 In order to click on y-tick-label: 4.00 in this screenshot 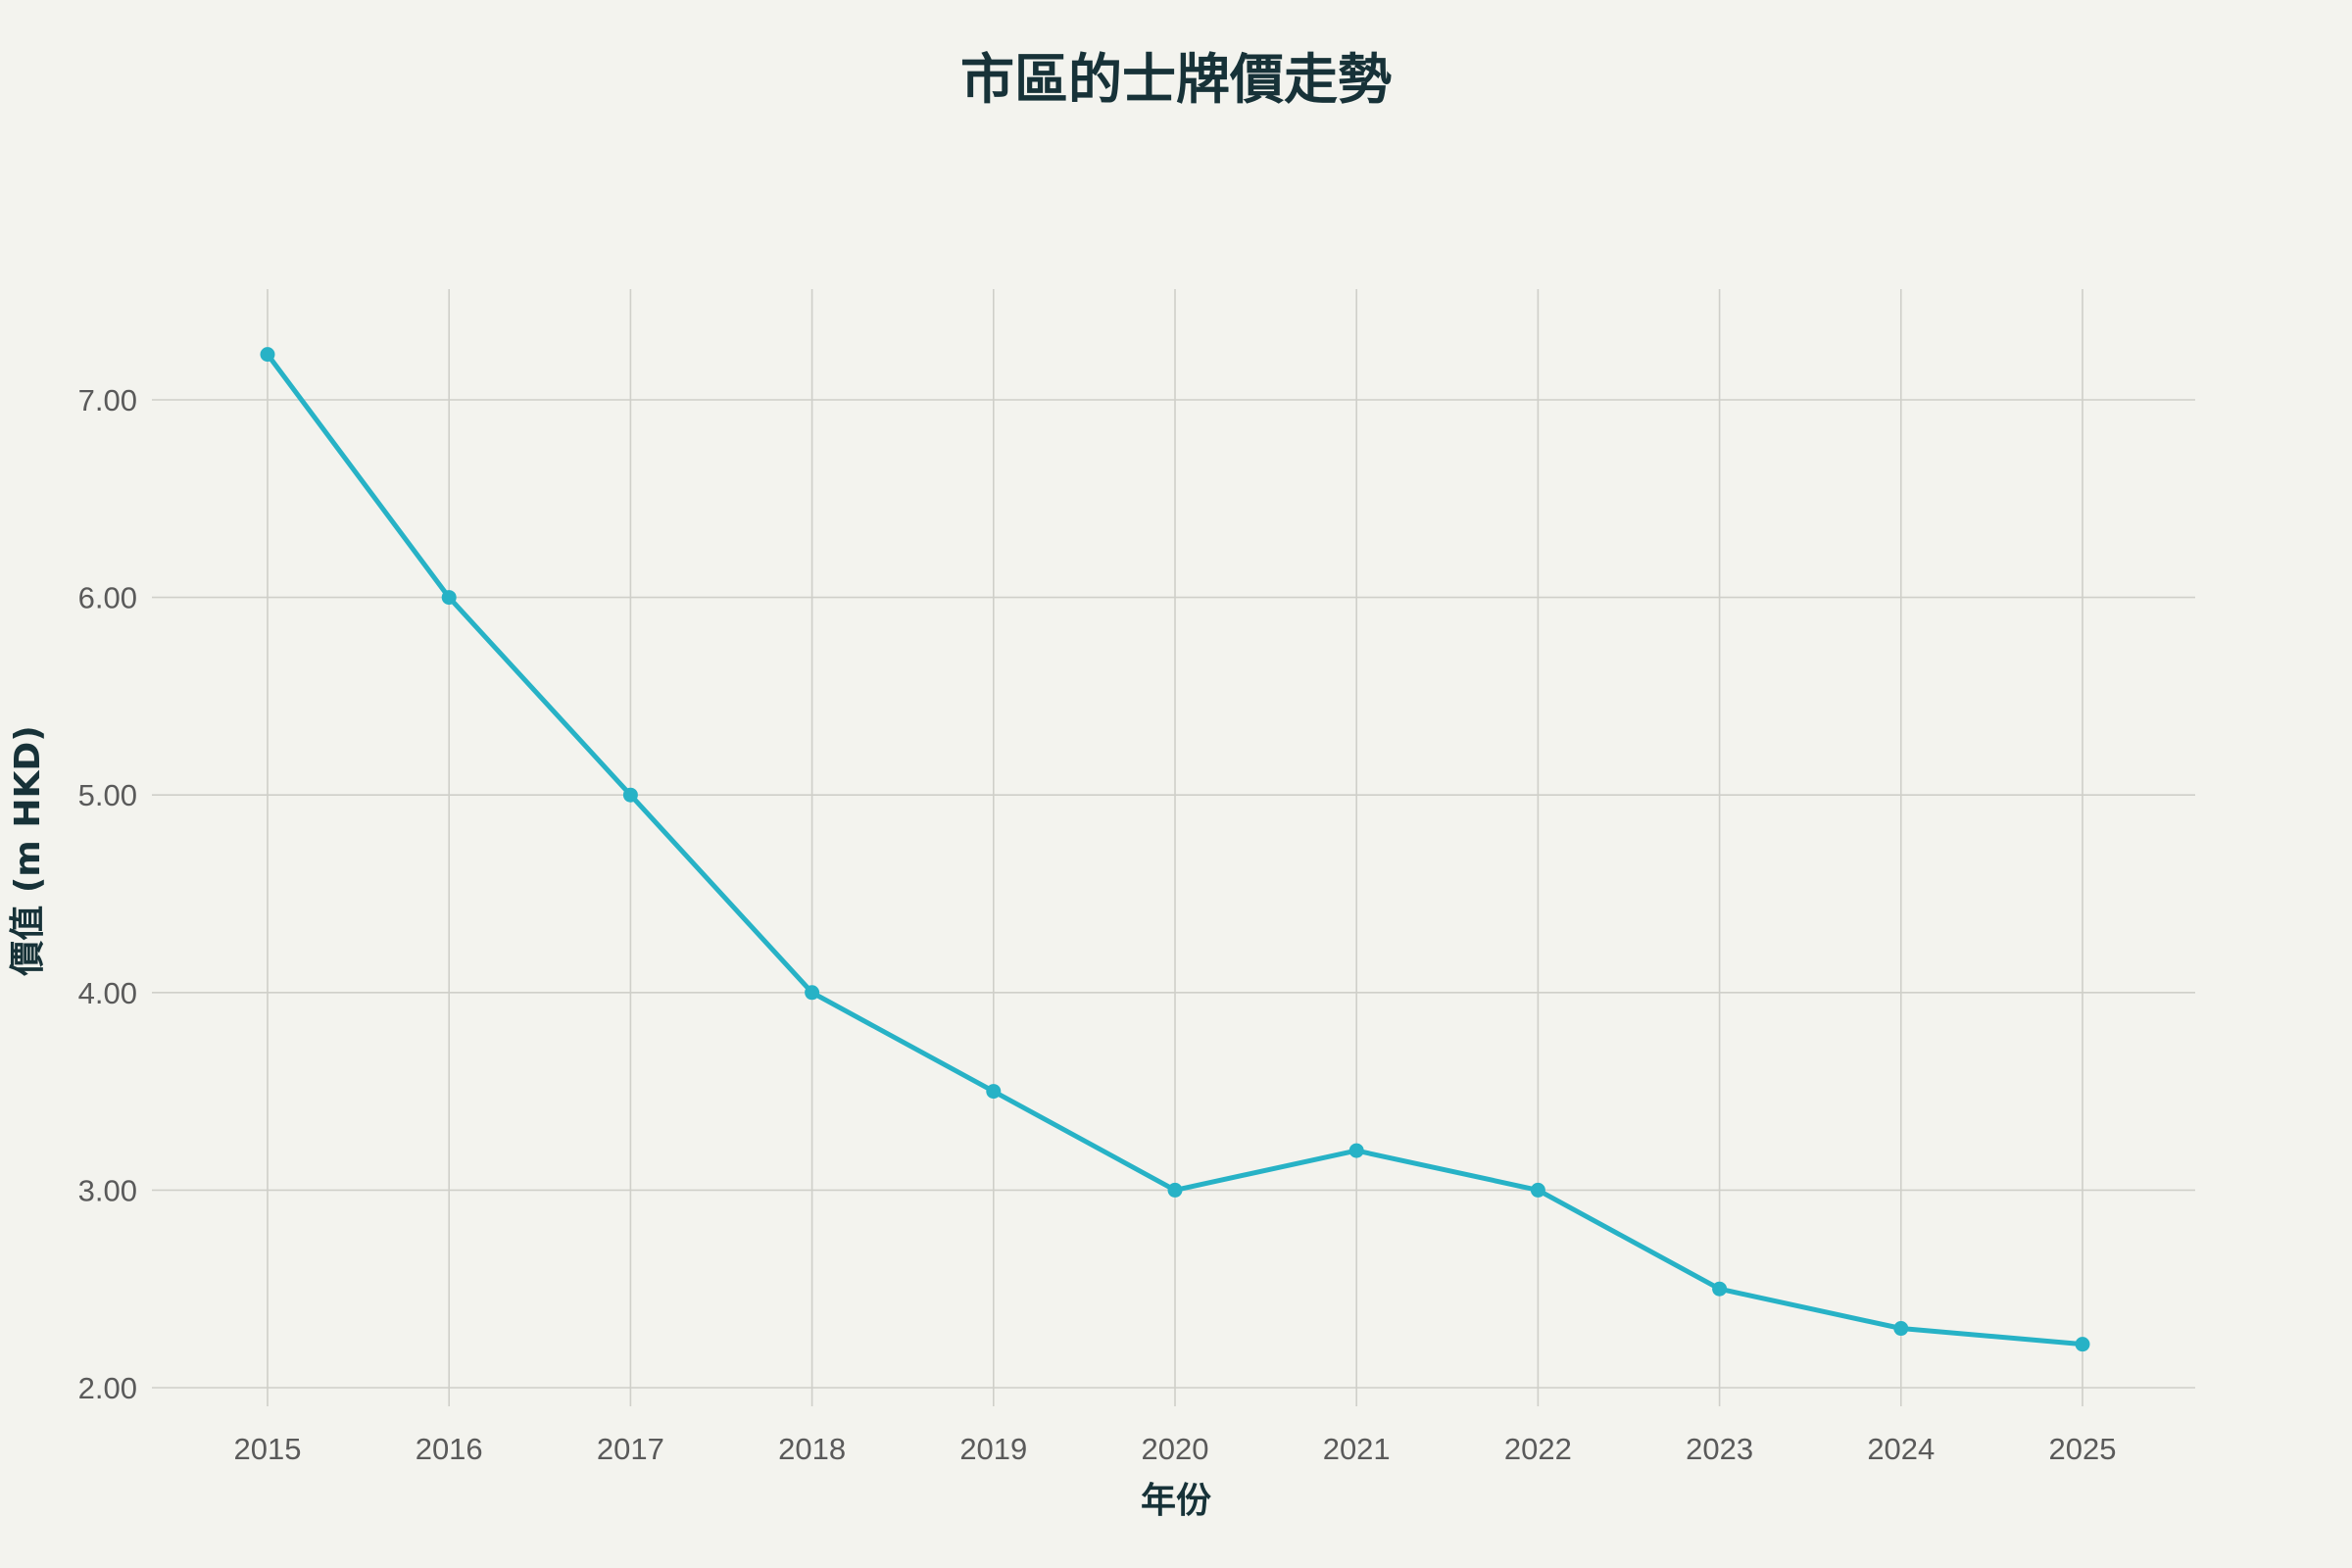, I will do `click(107, 993)`.